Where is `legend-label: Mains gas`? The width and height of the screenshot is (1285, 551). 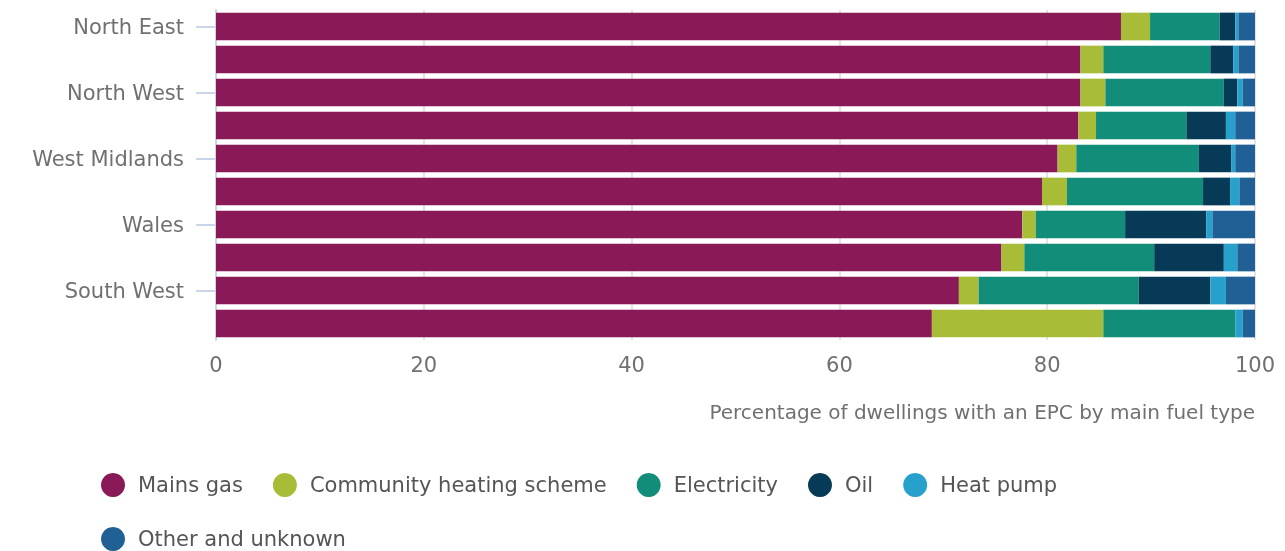
legend-label: Mains gas is located at coordinates (190, 485).